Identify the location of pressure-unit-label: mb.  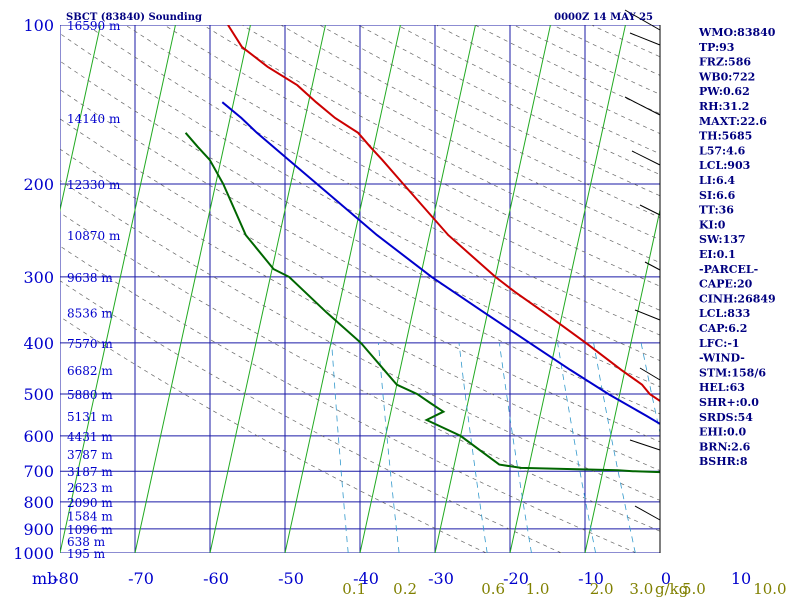
(44, 578).